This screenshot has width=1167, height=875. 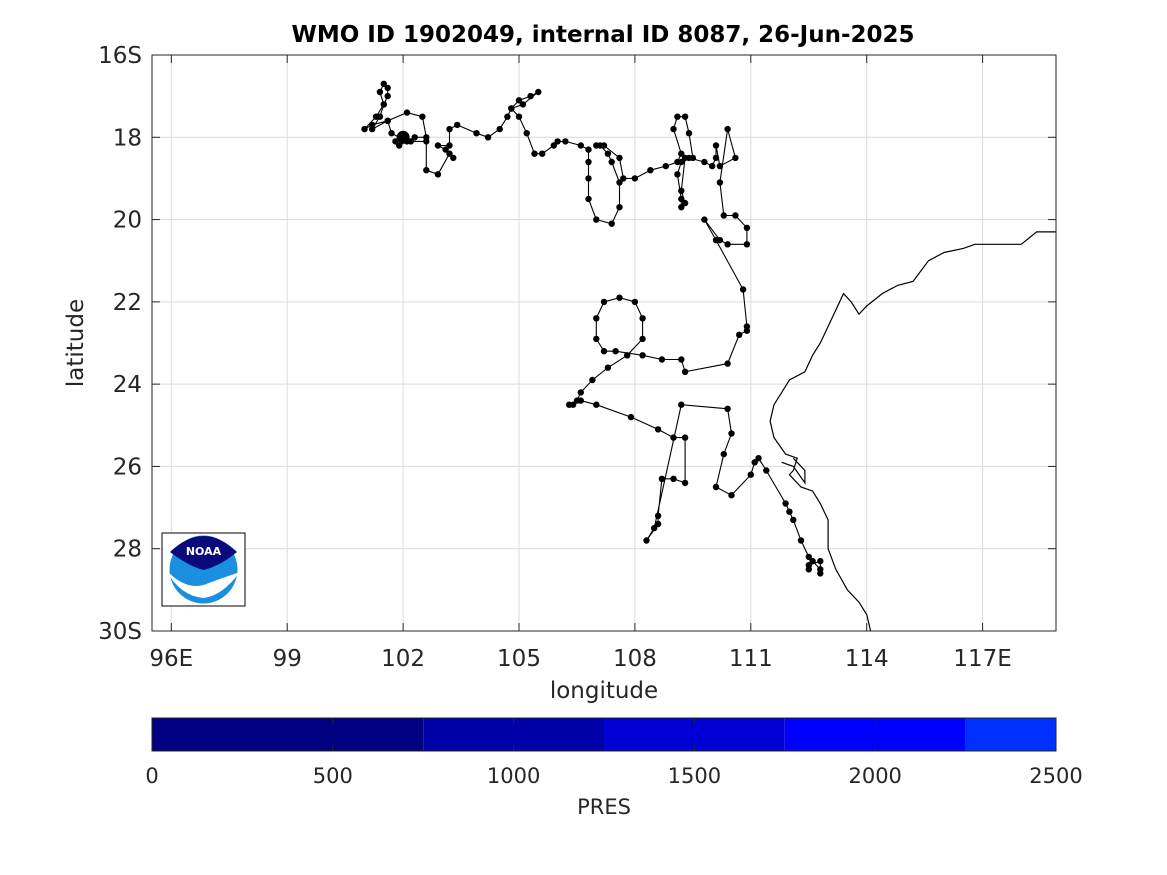 What do you see at coordinates (120, 56) in the screenshot?
I see `y-tick-label: 16S` at bounding box center [120, 56].